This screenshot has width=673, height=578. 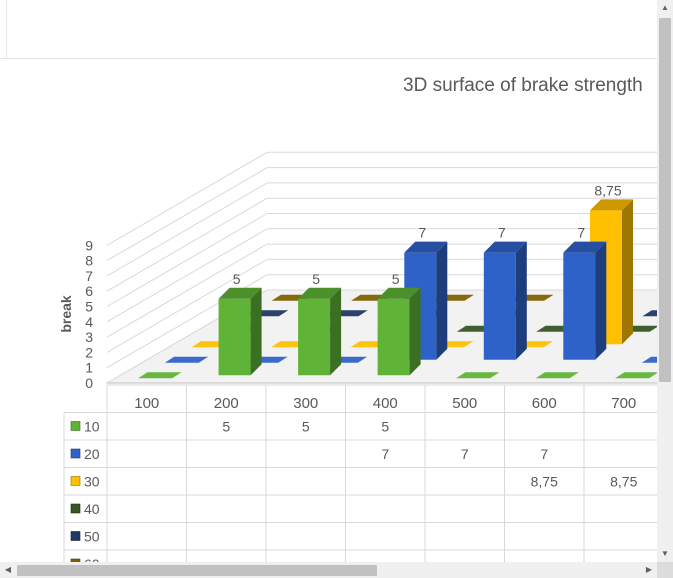 I want to click on vertical-scroll-thumb, so click(x=665, y=200).